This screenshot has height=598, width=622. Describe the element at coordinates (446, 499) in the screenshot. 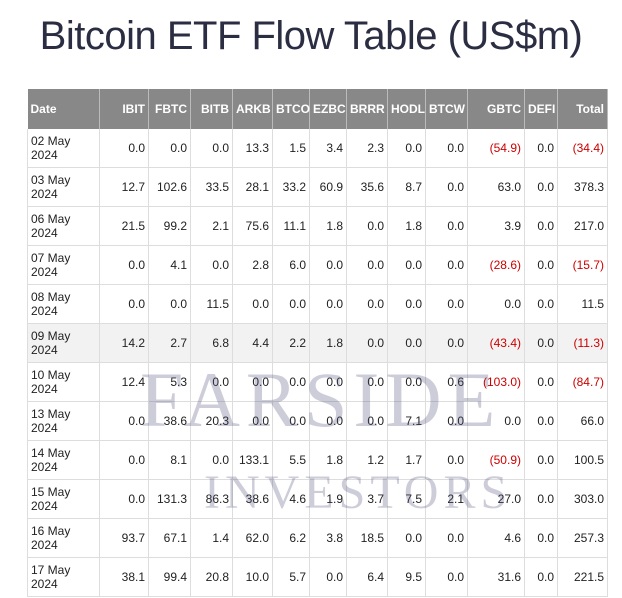

I see `flow-cell-btcw: 2.1` at that location.